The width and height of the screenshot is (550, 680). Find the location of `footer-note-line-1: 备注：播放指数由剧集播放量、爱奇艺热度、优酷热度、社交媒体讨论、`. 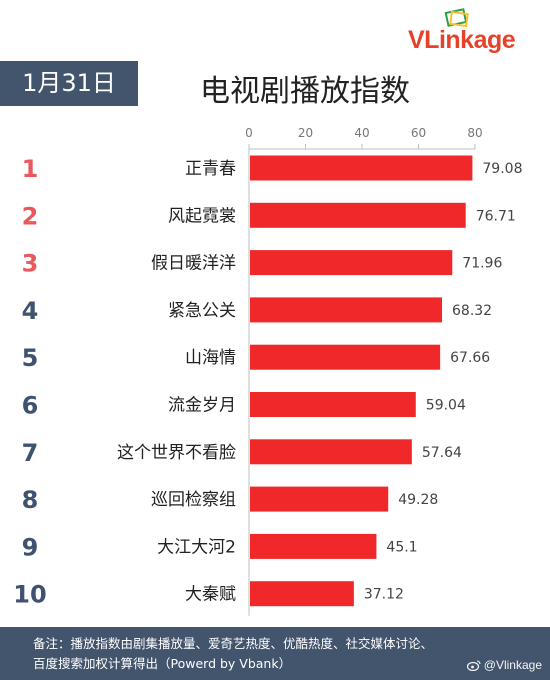

footer-note-line-1: 备注：播放指数由剧集播放量、爱奇艺热度、优酷热度、社交媒体讨论、 is located at coordinates (233, 643).